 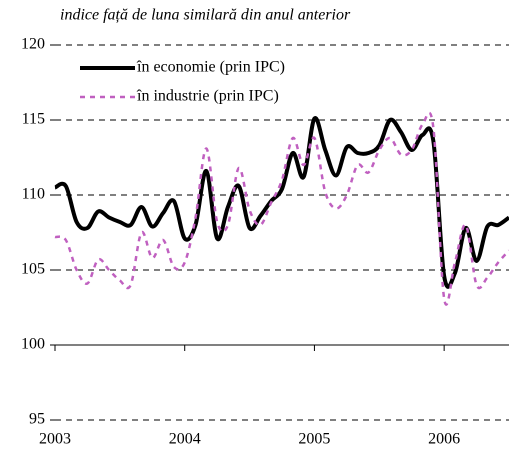 What do you see at coordinates (33, 344) in the screenshot?
I see `y-tick-label: 100` at bounding box center [33, 344].